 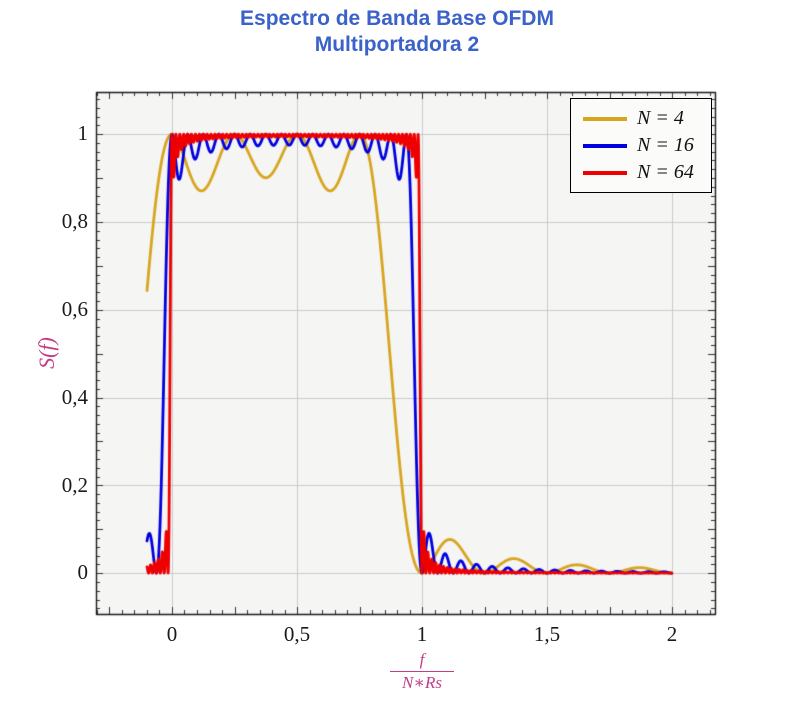 I want to click on legend-label-n4: N = 4, so click(x=660, y=118).